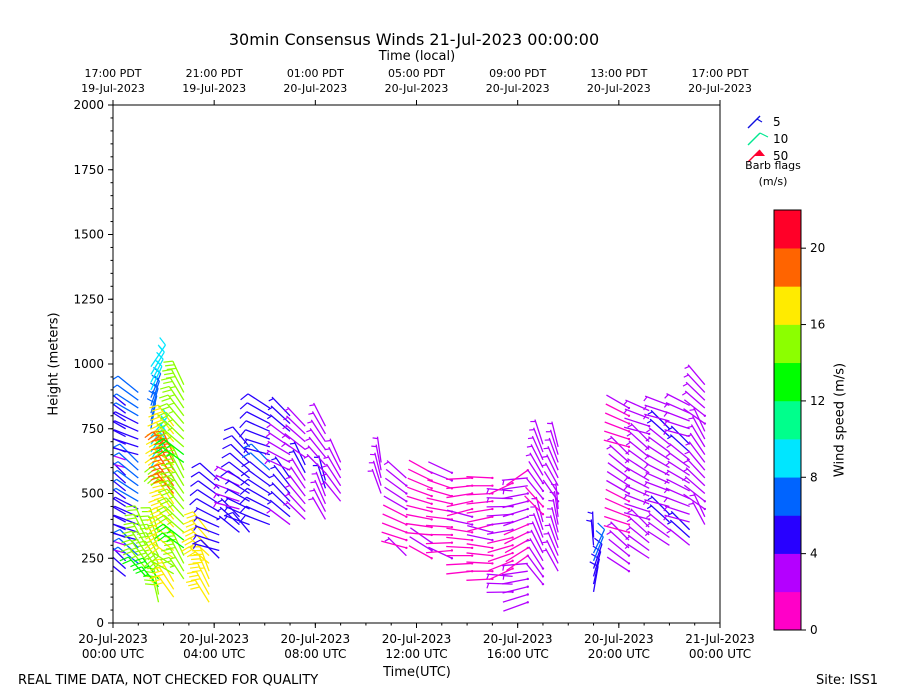 The width and height of the screenshot is (900, 700). What do you see at coordinates (88, 105) in the screenshot?
I see `y-tick-label: 2000` at bounding box center [88, 105].